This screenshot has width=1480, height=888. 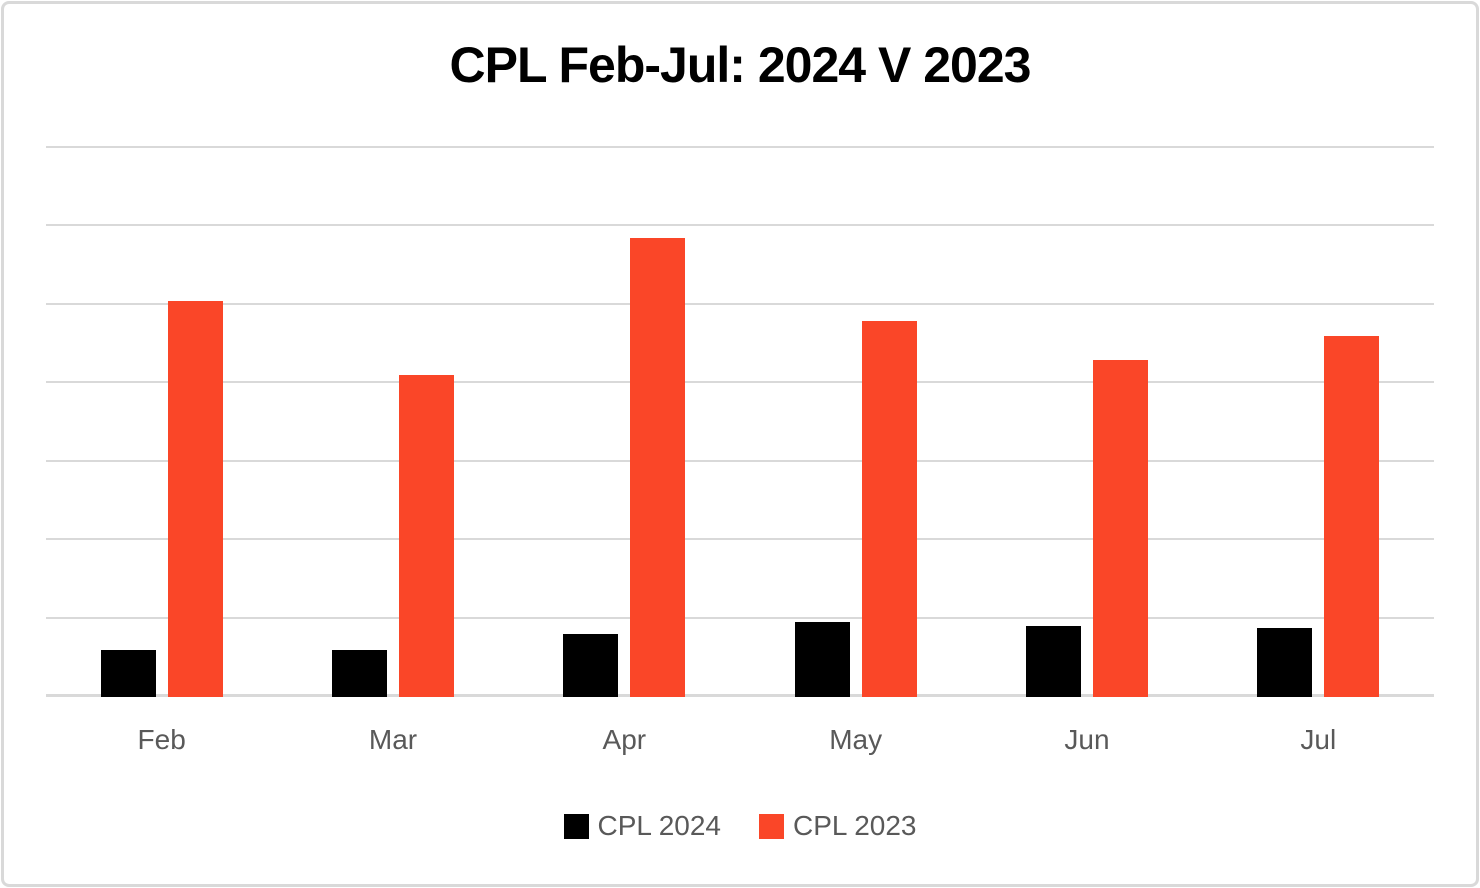 What do you see at coordinates (856, 739) in the screenshot?
I see `x-axis-label-may: May` at bounding box center [856, 739].